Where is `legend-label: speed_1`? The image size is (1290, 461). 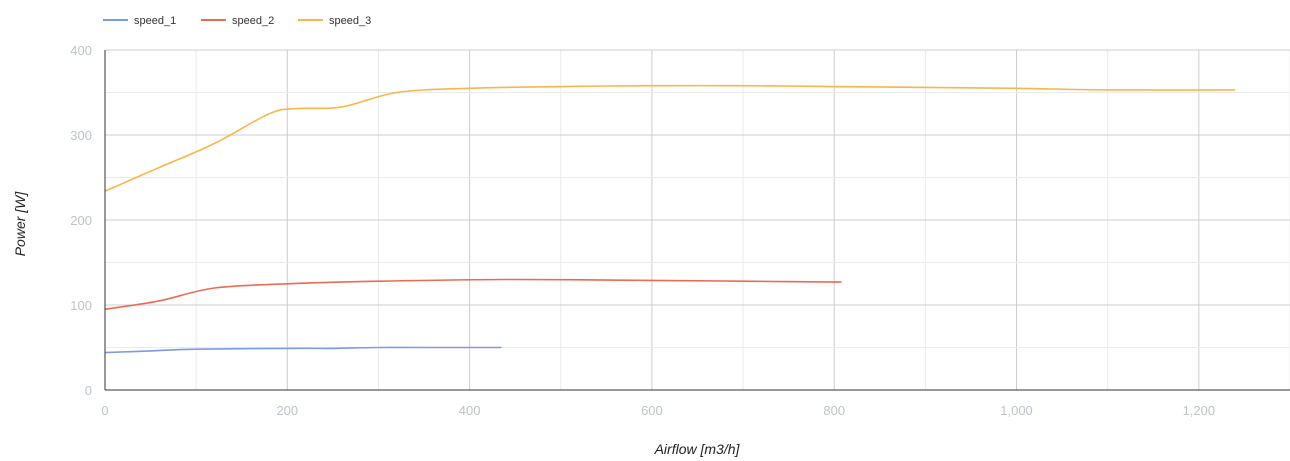
legend-label: speed_1 is located at coordinates (155, 21).